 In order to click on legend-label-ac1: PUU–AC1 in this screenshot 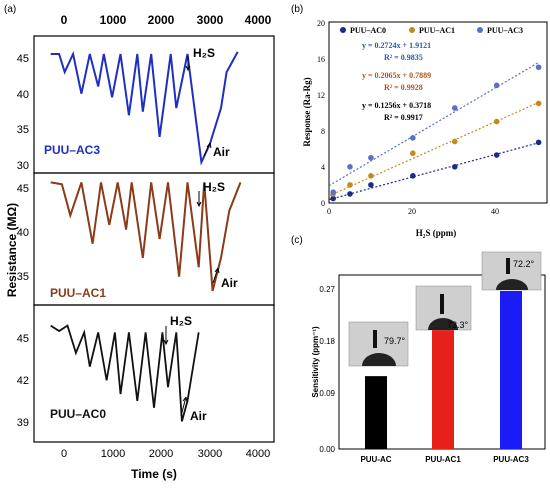, I will do `click(437, 30)`.